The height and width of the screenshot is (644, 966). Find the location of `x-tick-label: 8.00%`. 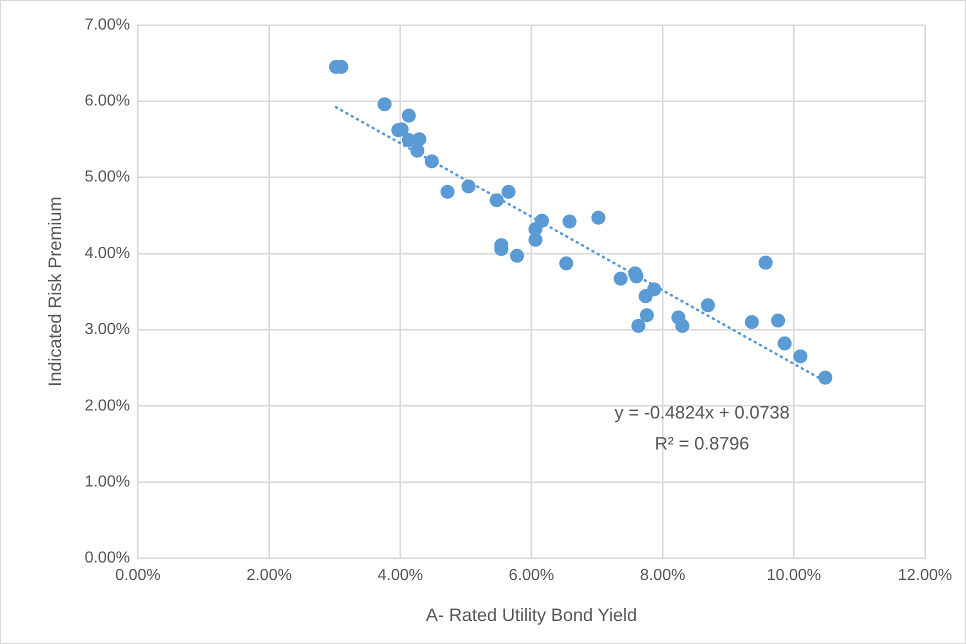

x-tick-label: 8.00% is located at coordinates (663, 575).